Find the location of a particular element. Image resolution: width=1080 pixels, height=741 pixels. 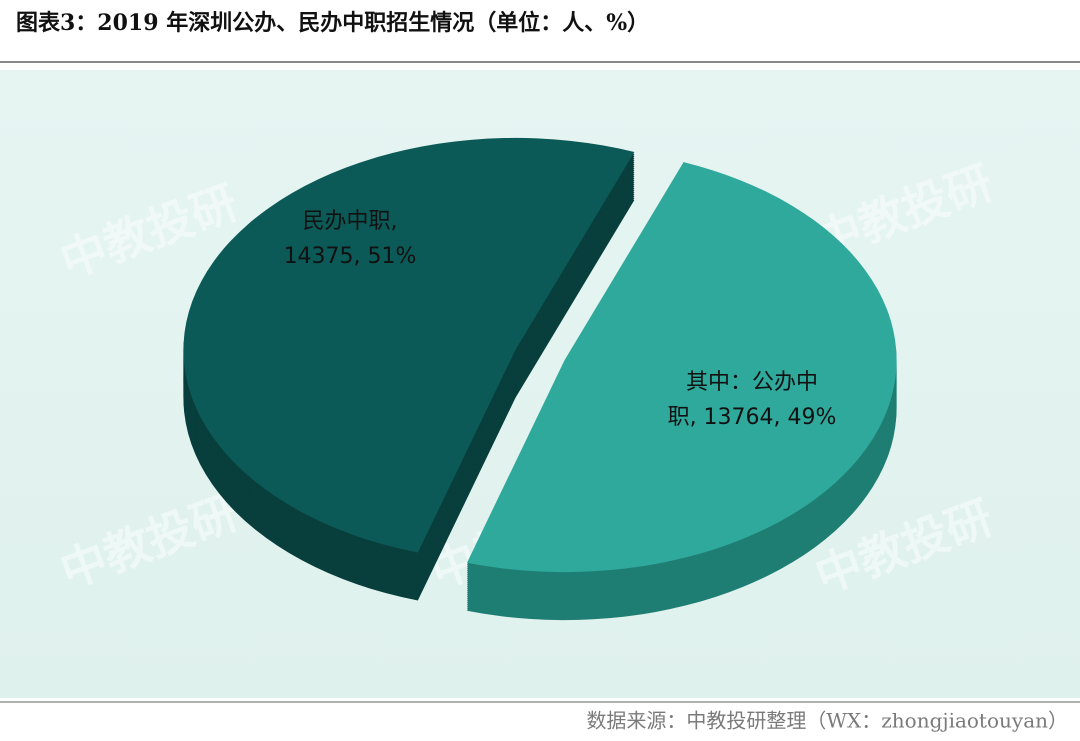

data-label: 其中：公办中 is located at coordinates (752, 382).